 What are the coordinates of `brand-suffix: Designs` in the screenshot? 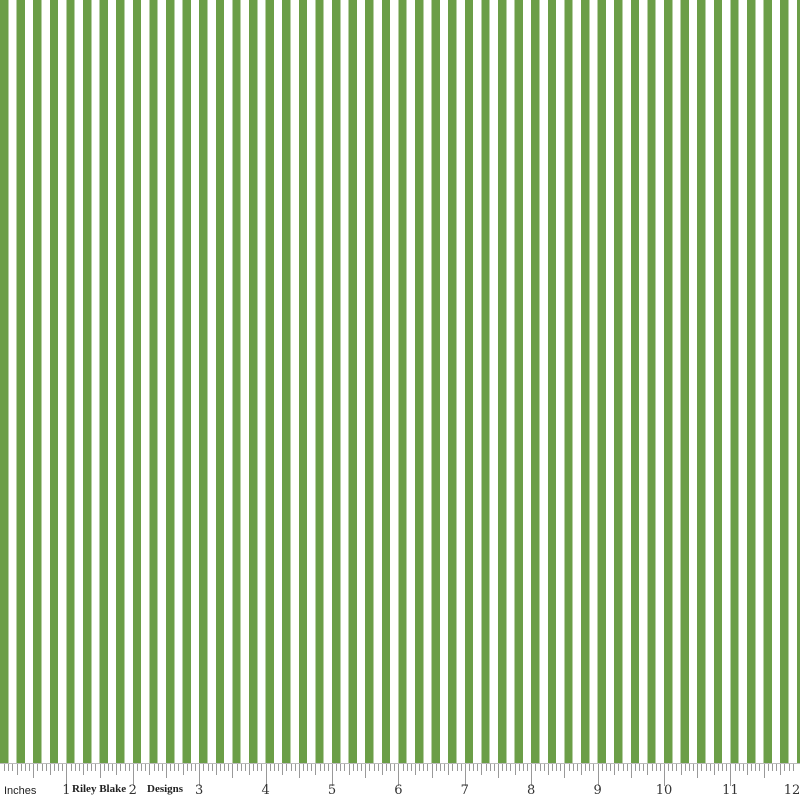 It's located at (165, 789).